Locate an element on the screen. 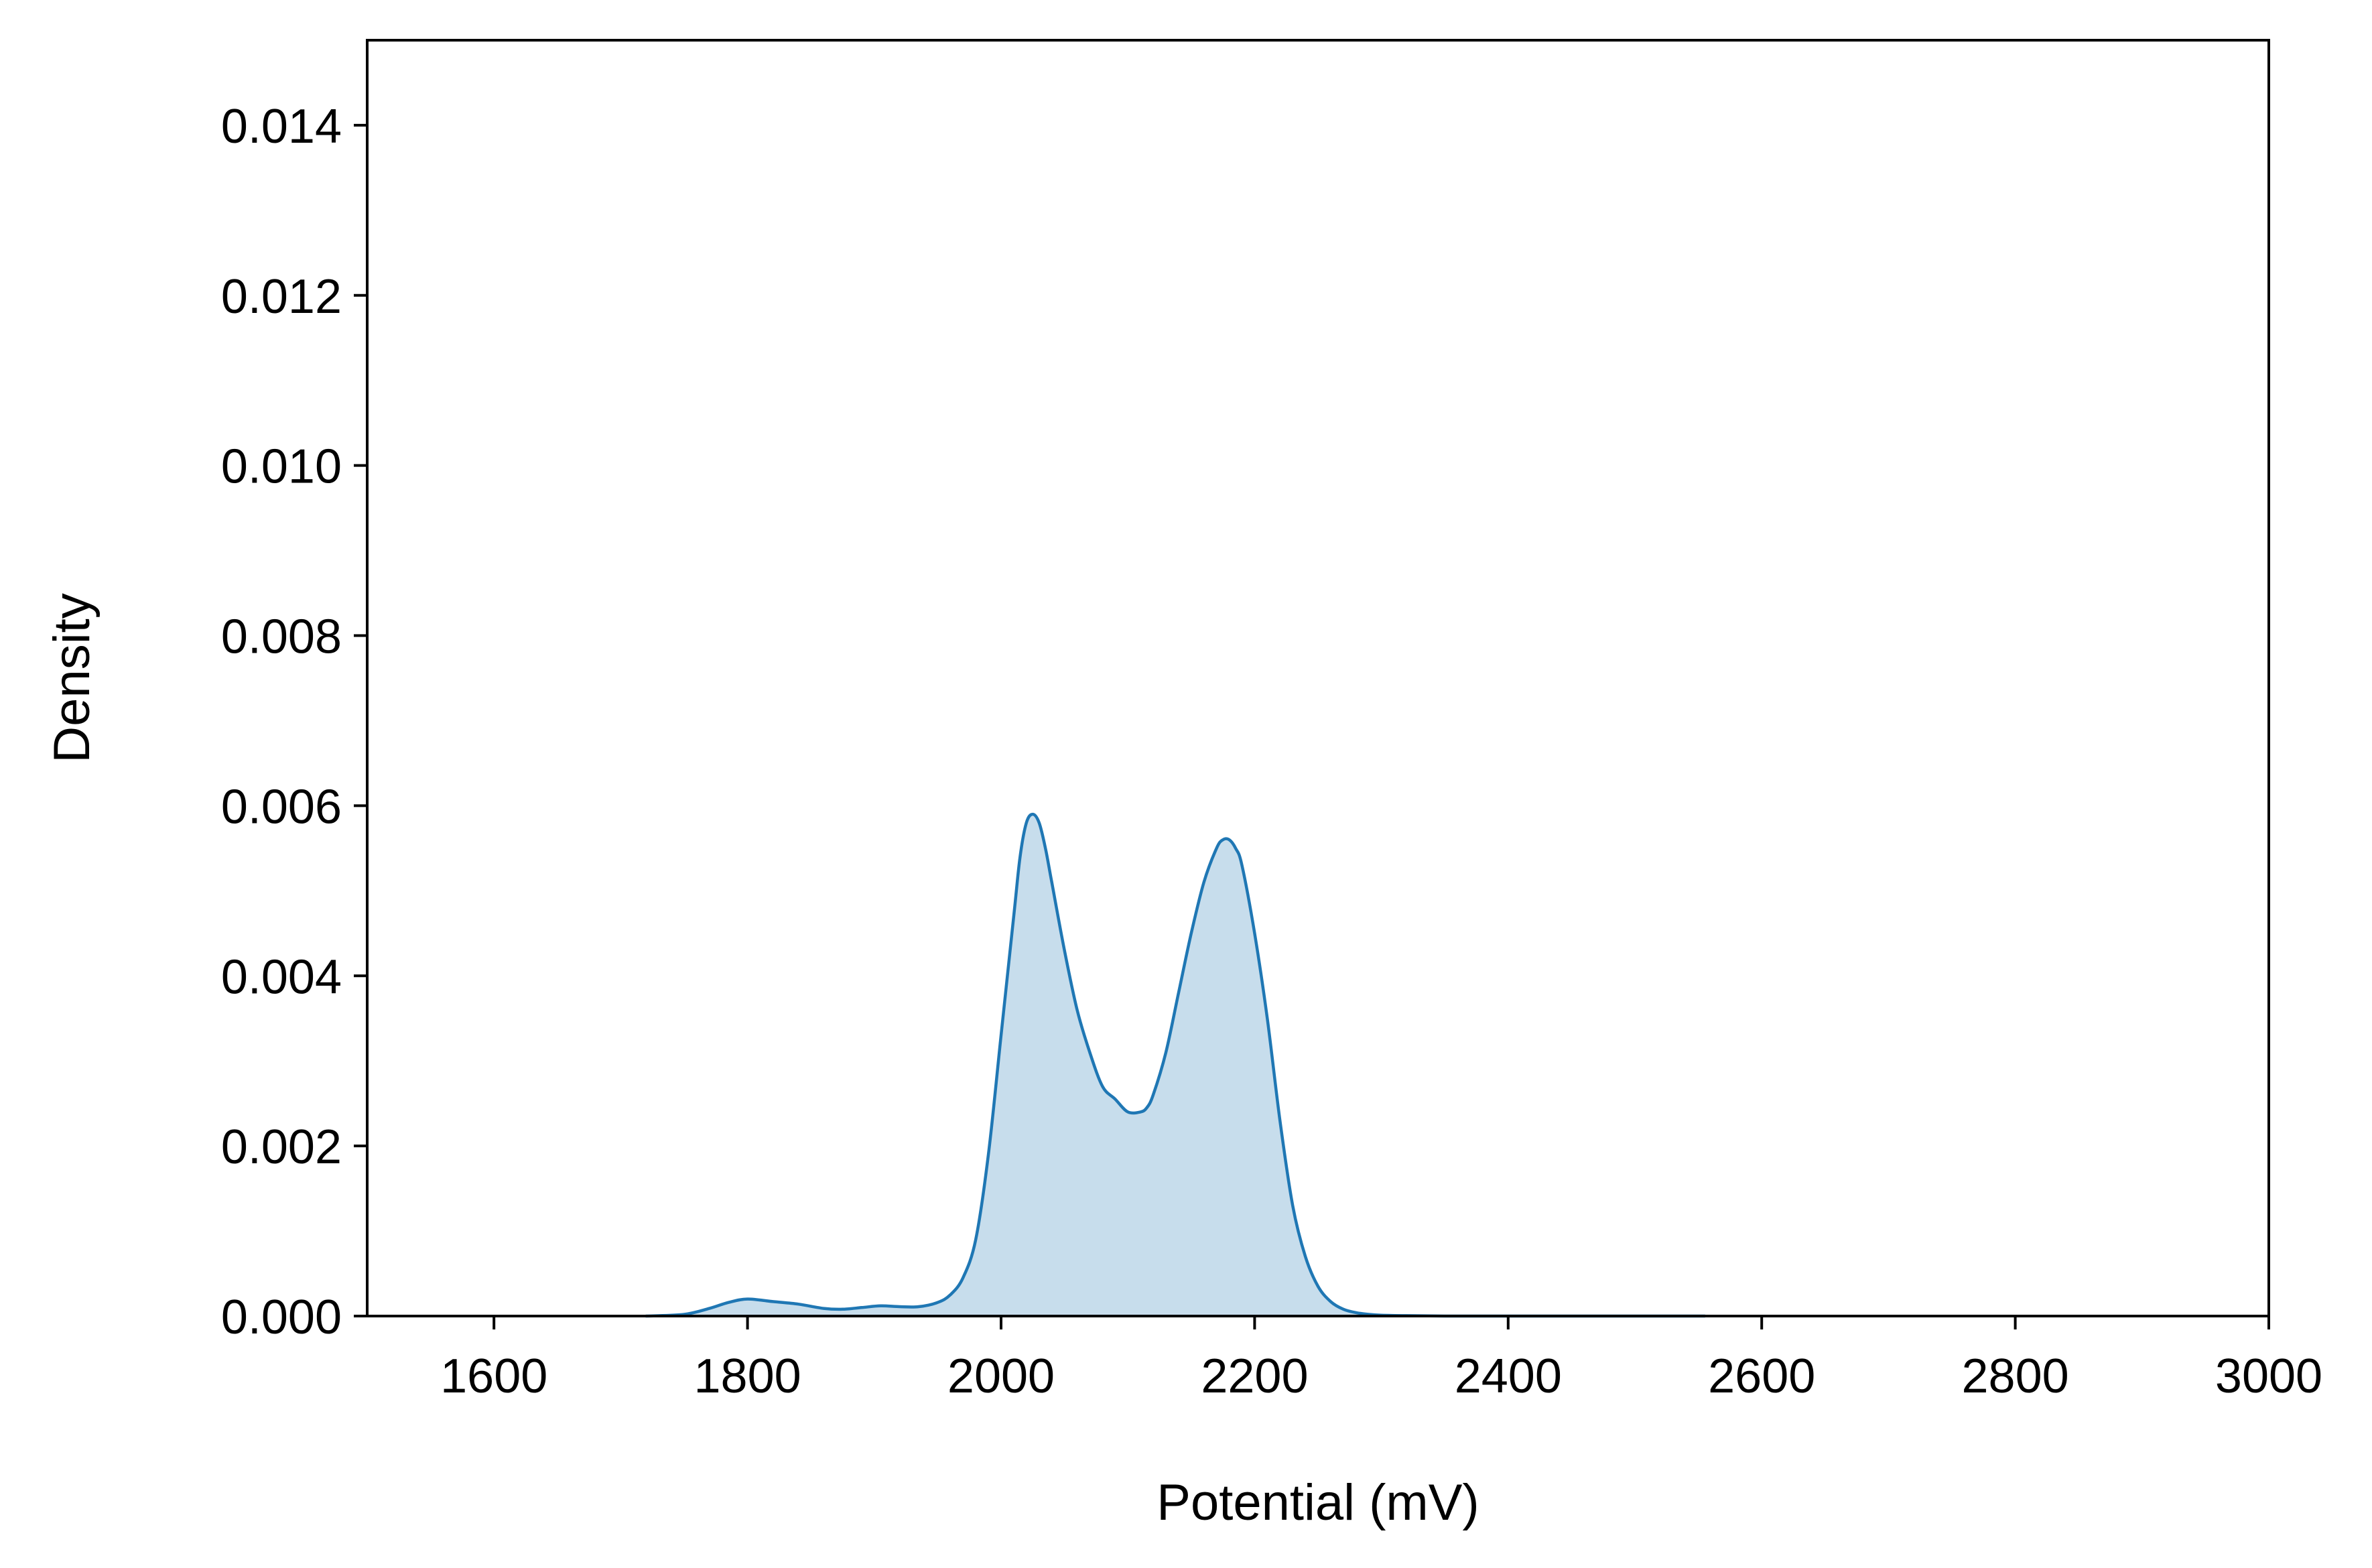 This screenshot has height=1568, width=2372. y-axis: 0.000 0.002 0.004 0.006 0.008 0.010 0.012 0.014 is located at coordinates (294, 722).